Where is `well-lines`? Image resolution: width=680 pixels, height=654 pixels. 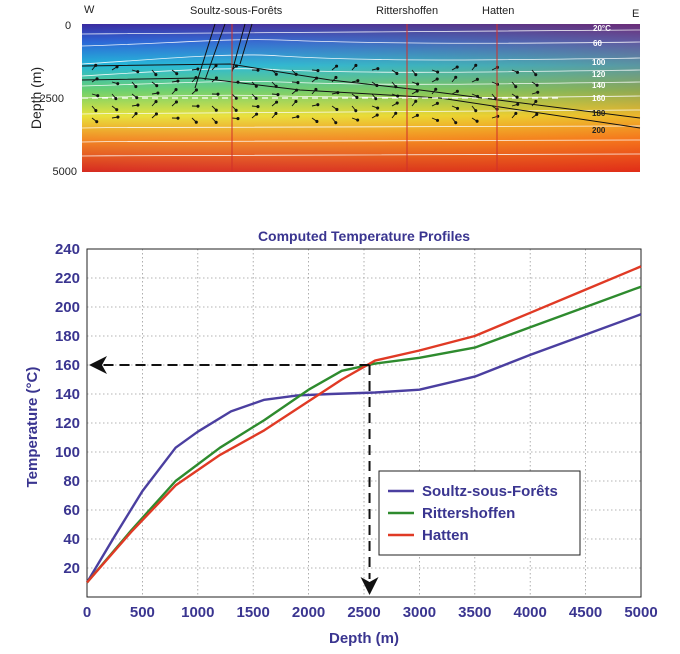
well-lines is located at coordinates (364, 98).